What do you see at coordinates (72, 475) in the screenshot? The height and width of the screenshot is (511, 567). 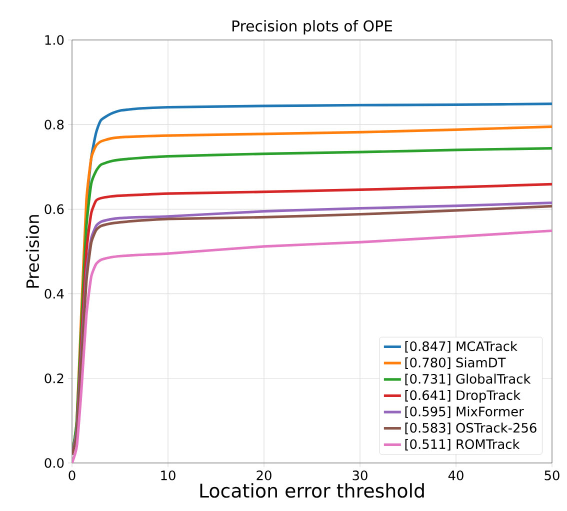 I see `x-tick-label: 0` at bounding box center [72, 475].